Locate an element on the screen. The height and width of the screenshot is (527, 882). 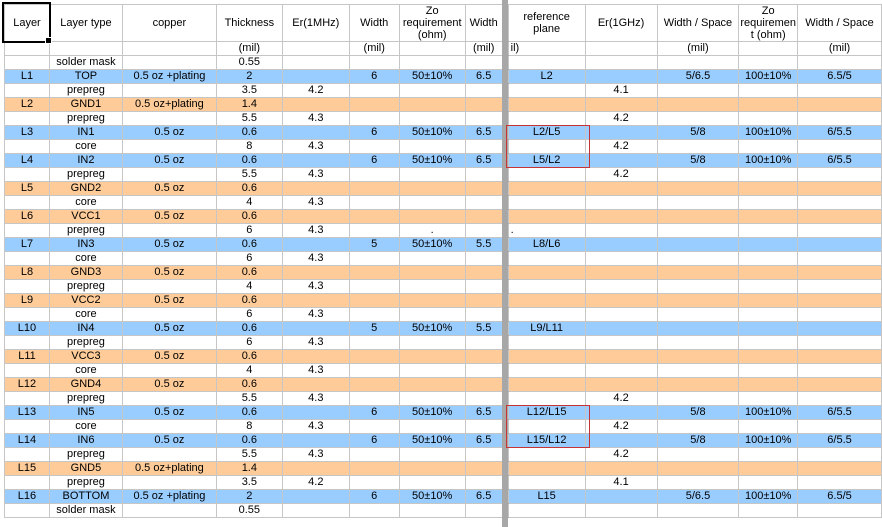
cell: . is located at coordinates (546, 230).